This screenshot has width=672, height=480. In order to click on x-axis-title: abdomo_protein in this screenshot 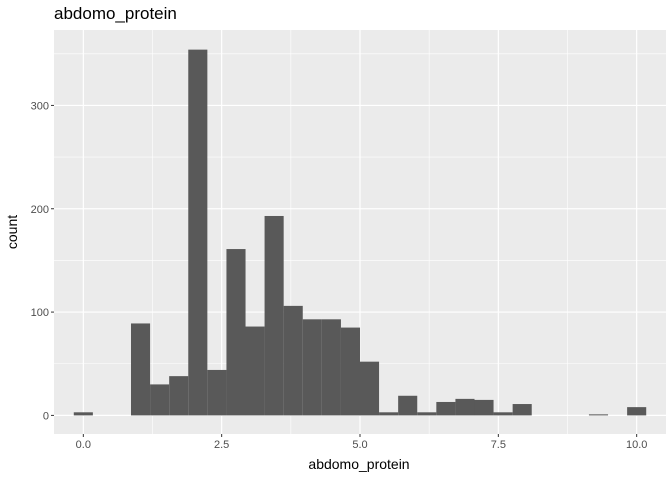, I will do `click(358, 464)`.